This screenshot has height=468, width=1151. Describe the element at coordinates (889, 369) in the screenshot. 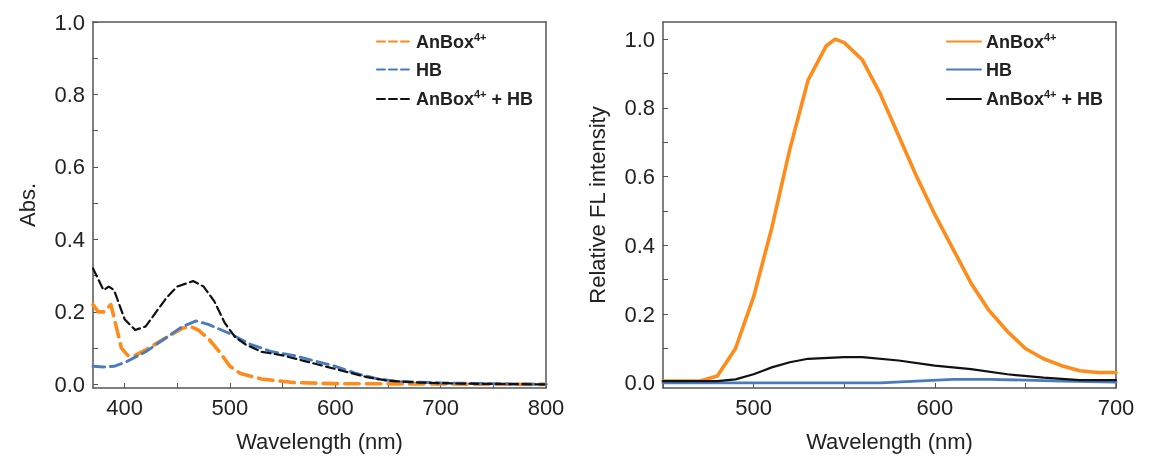

I see `line-series` at that location.